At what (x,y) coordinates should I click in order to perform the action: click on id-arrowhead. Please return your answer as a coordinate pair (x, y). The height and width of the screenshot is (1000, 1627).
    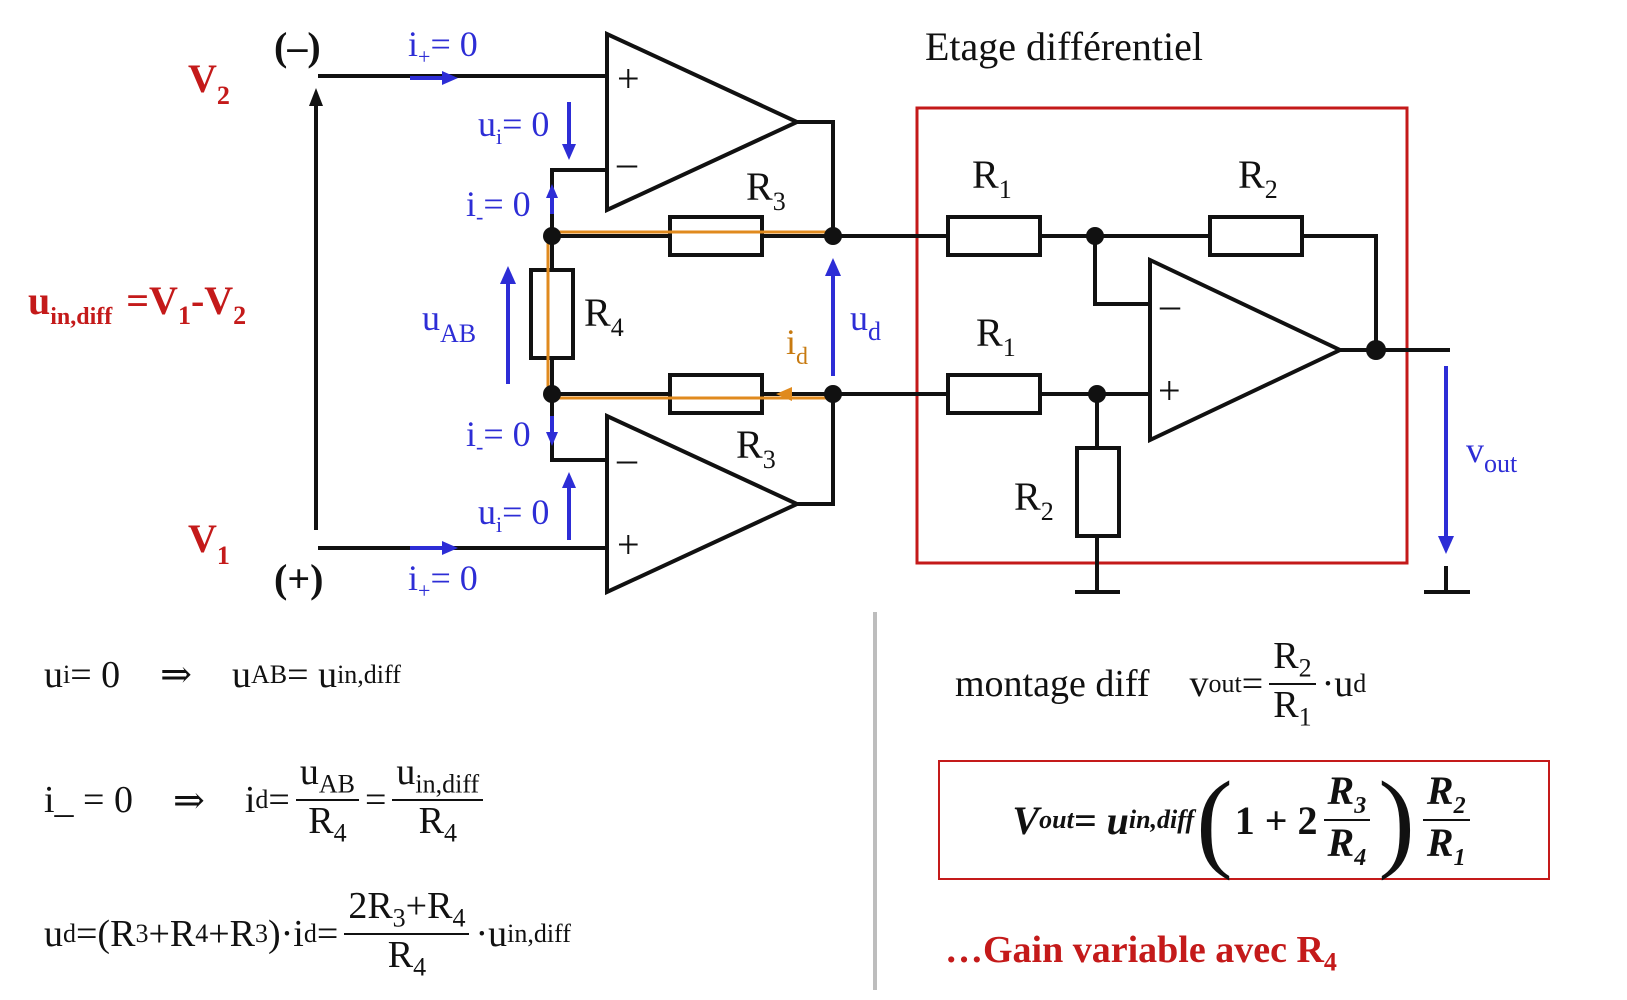
    Looking at the image, I should click on (784, 394).